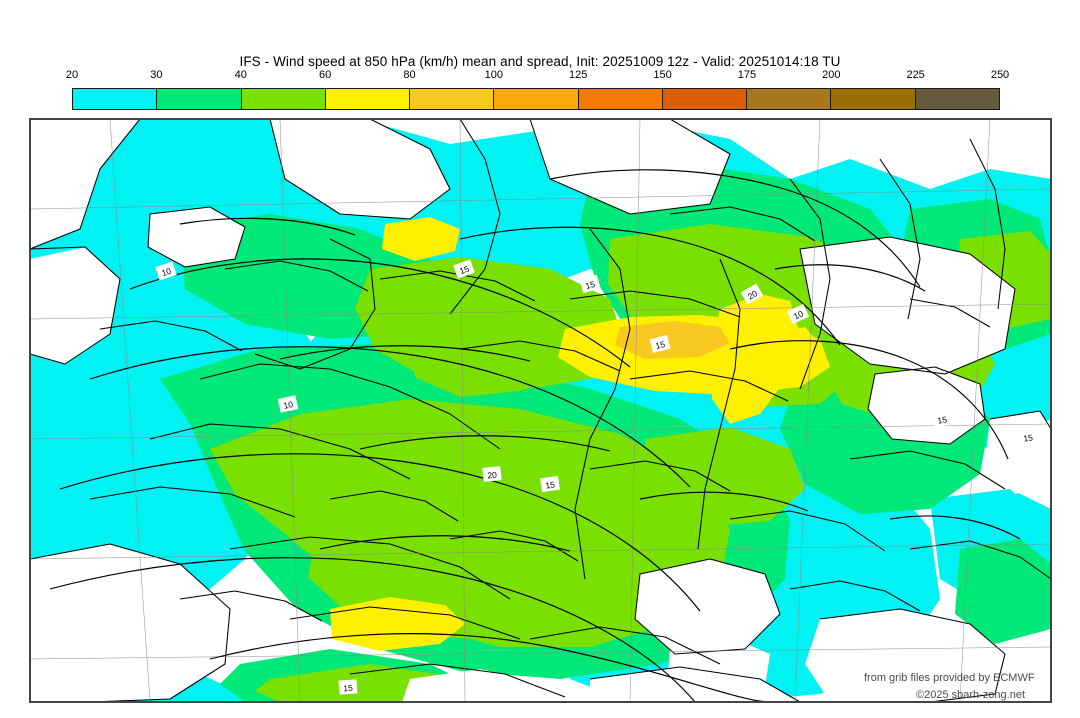 This screenshot has height=718, width=1080. What do you see at coordinates (156, 75) in the screenshot?
I see `colorbar-tick-30: 30` at bounding box center [156, 75].